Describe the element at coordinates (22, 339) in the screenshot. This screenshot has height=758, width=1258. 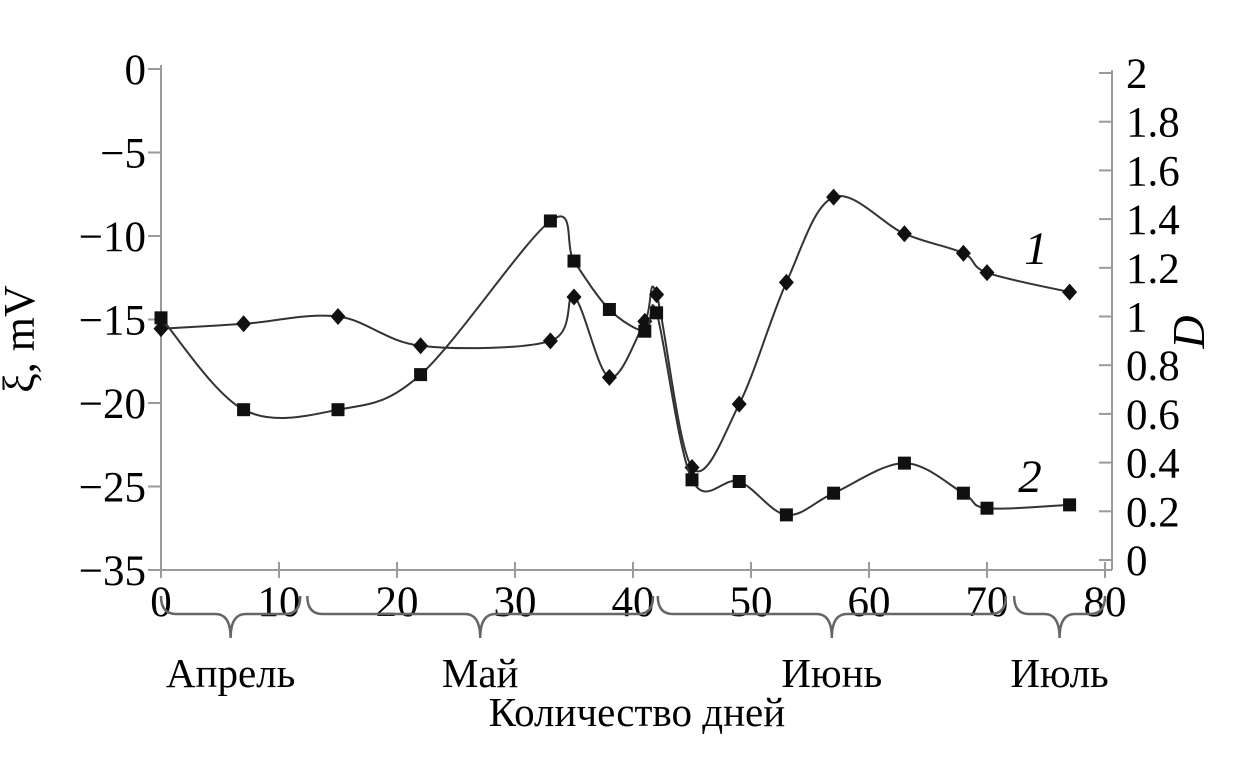
I see `left-axis-title: ξ, mV` at that location.